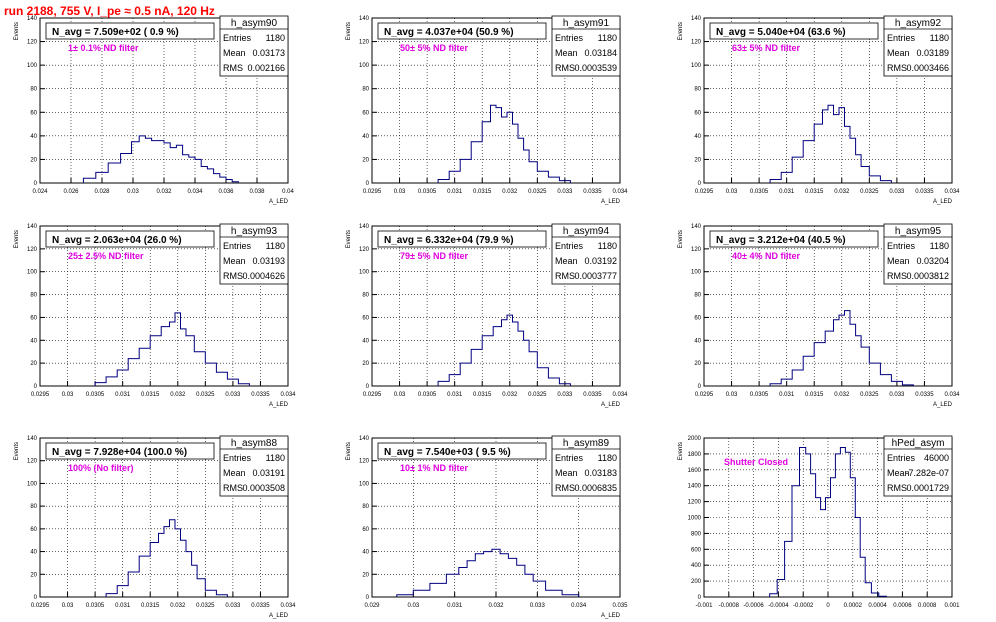 Image resolution: width=996 pixels, height=622 pixels. Describe the element at coordinates (918, 443) in the screenshot. I see `histogram-name: hPed_asym` at that location.